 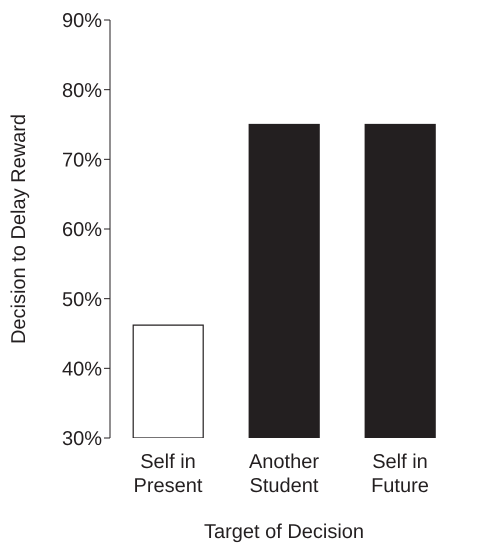 What do you see at coordinates (400, 474) in the screenshot?
I see `x-tick-label: Self in Future` at bounding box center [400, 474].